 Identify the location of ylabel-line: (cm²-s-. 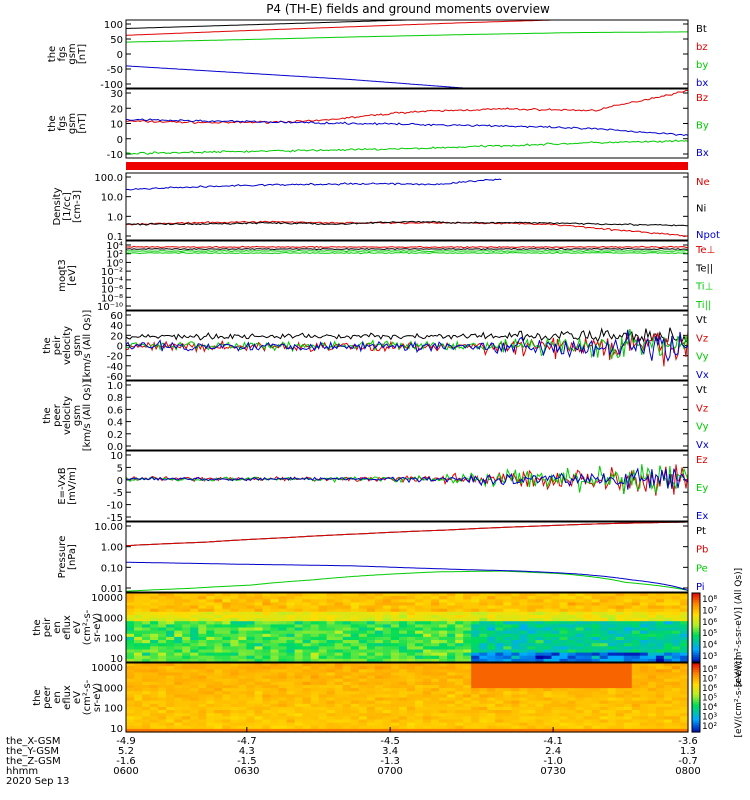
(87, 697).